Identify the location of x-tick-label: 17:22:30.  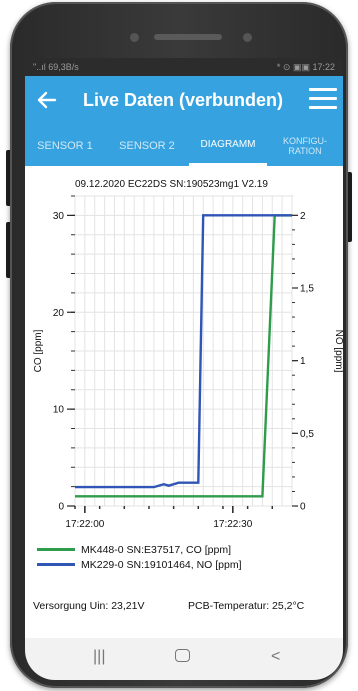
(232, 524).